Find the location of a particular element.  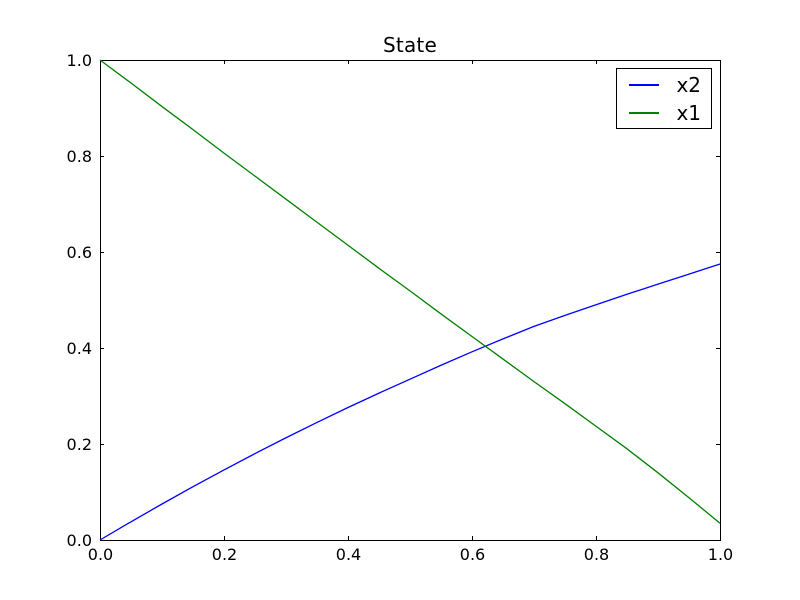

y-tick-label: 0.6 is located at coordinates (79, 252).